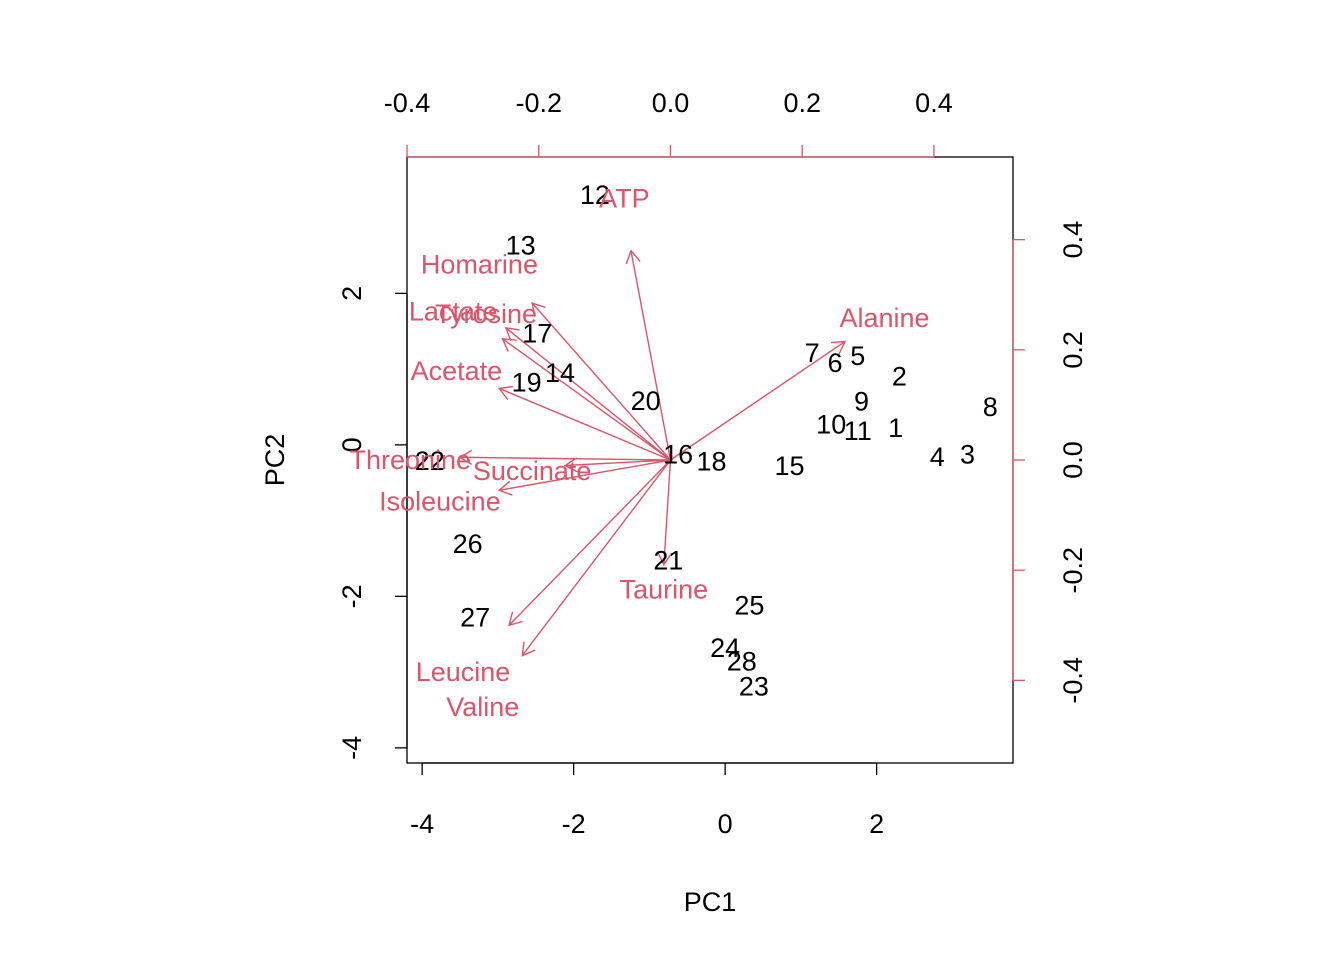  Describe the element at coordinates (1073, 240) in the screenshot. I see `right-tick-label: 0.4` at that location.